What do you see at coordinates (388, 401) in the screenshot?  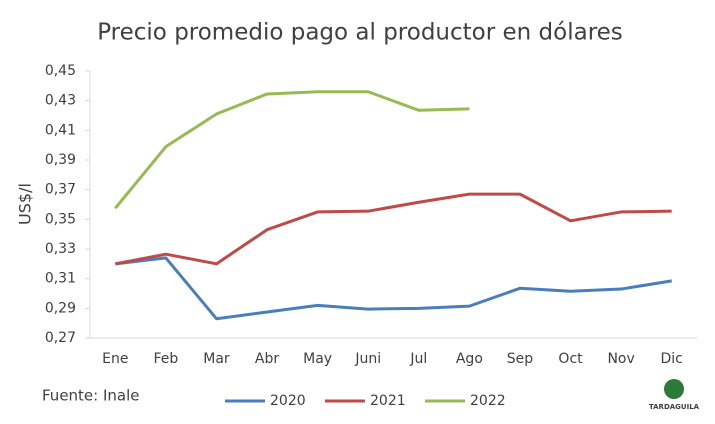 I see `legend-label: 2021` at bounding box center [388, 401].